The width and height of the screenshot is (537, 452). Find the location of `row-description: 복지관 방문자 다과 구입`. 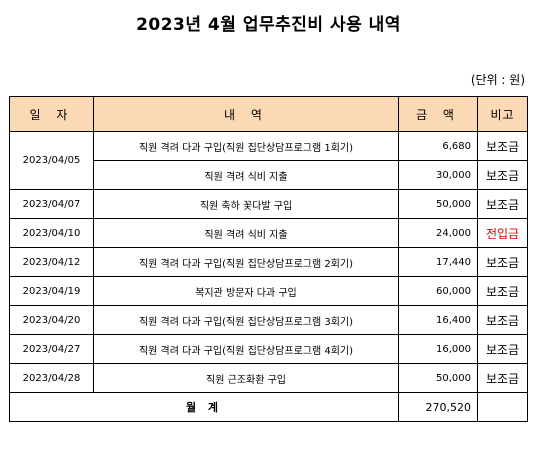

row-description: 복지관 방문자 다과 구입 is located at coordinates (246, 291).